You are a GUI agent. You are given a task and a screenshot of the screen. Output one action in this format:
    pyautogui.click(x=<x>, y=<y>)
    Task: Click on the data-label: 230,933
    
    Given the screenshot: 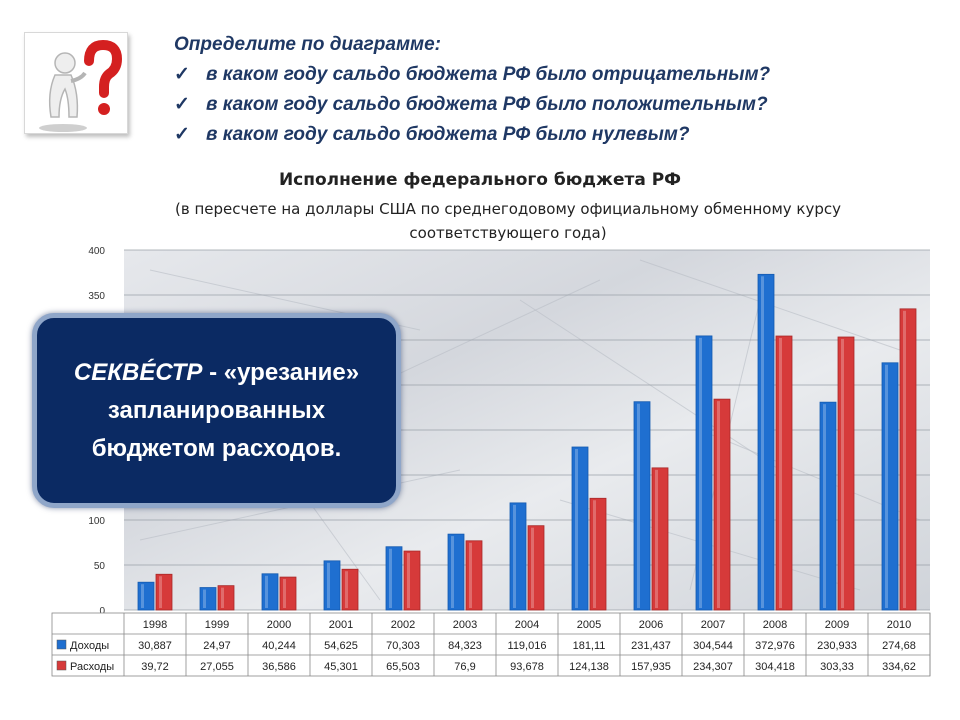 What is the action you would take?
    pyautogui.click(x=837, y=646)
    